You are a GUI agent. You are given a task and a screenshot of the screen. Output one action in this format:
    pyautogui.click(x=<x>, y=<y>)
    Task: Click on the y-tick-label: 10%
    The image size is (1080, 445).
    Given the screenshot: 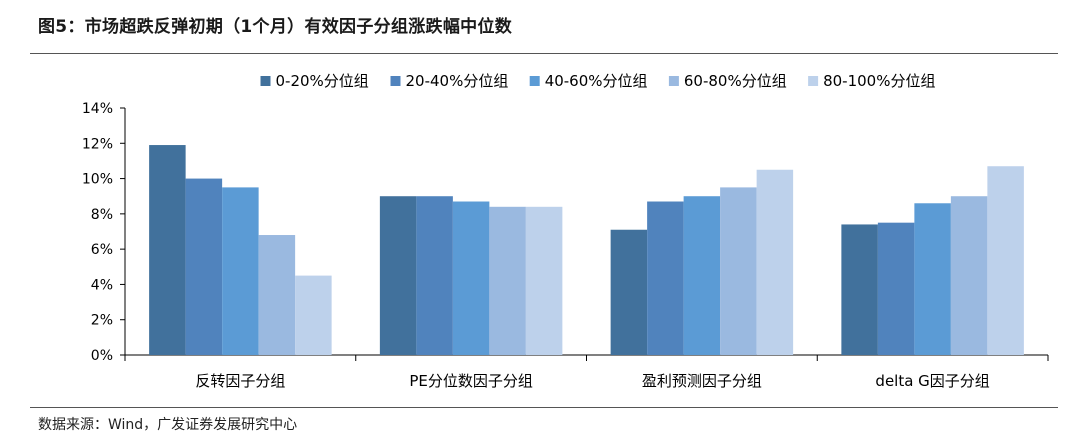 What is the action you would take?
    pyautogui.click(x=97, y=180)
    